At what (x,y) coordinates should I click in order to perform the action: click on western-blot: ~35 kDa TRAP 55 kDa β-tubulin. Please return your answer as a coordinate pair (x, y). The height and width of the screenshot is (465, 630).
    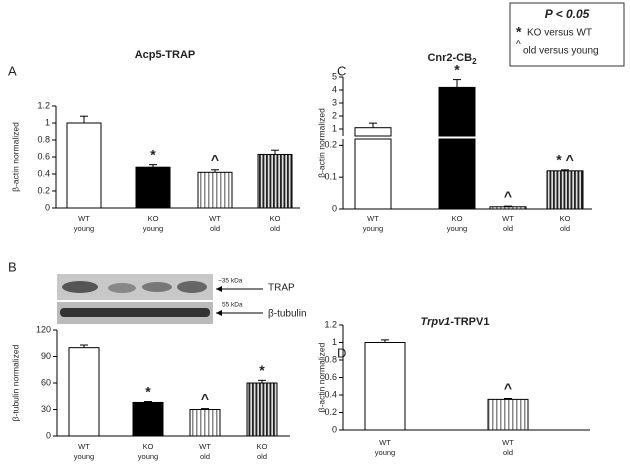
    Looking at the image, I should click on (182, 299).